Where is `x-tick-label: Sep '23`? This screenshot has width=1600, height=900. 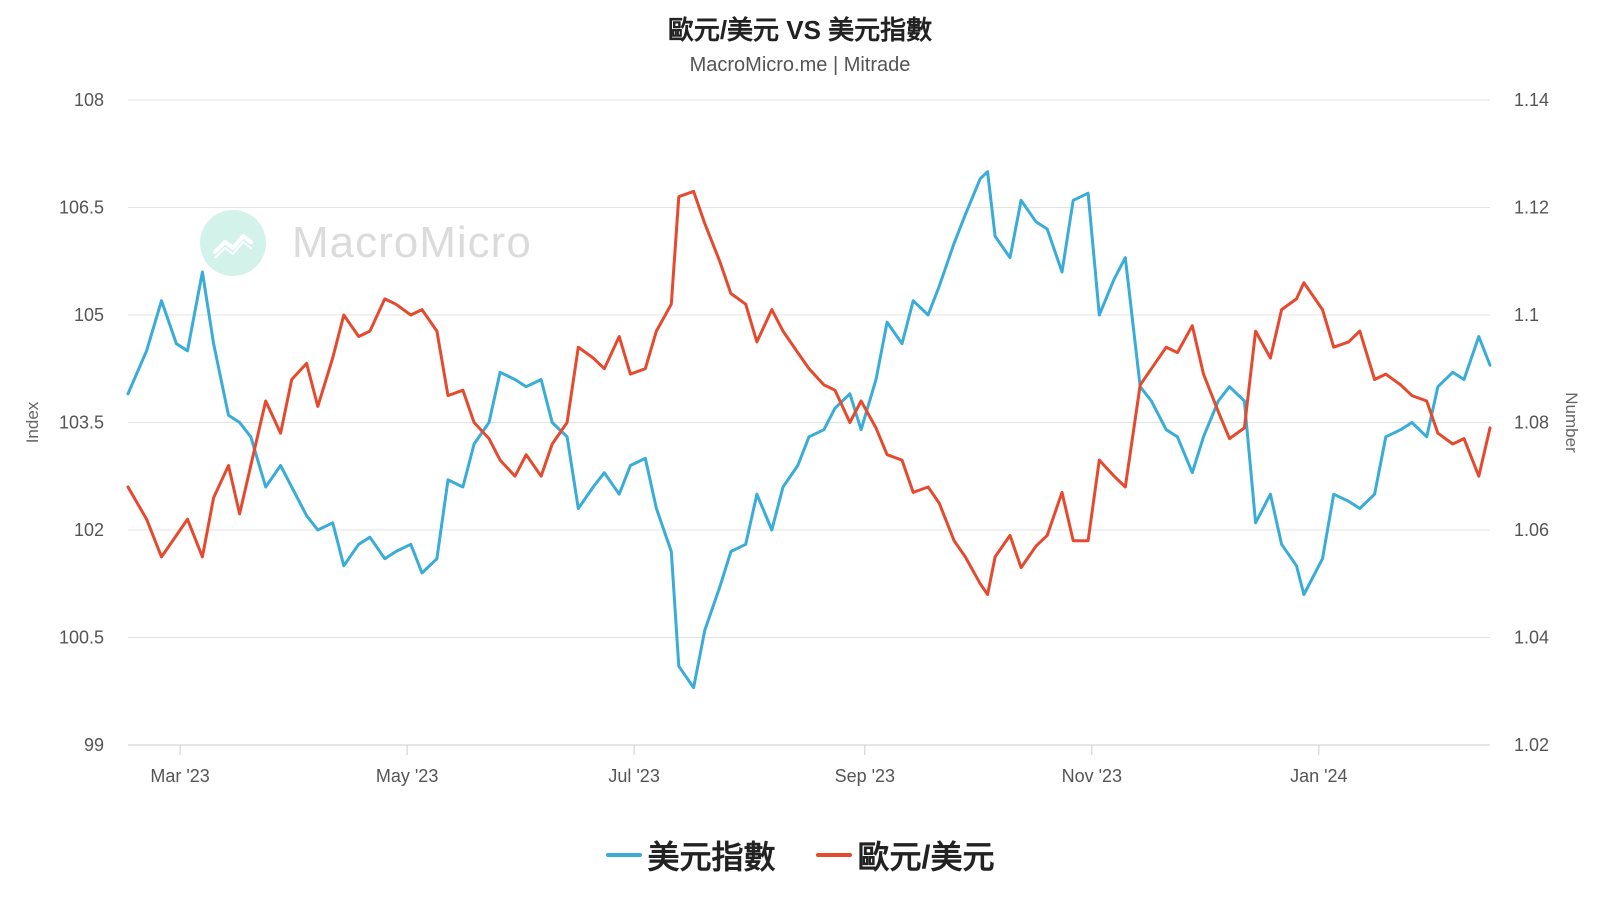
x-tick-label: Sep '23 is located at coordinates (865, 776).